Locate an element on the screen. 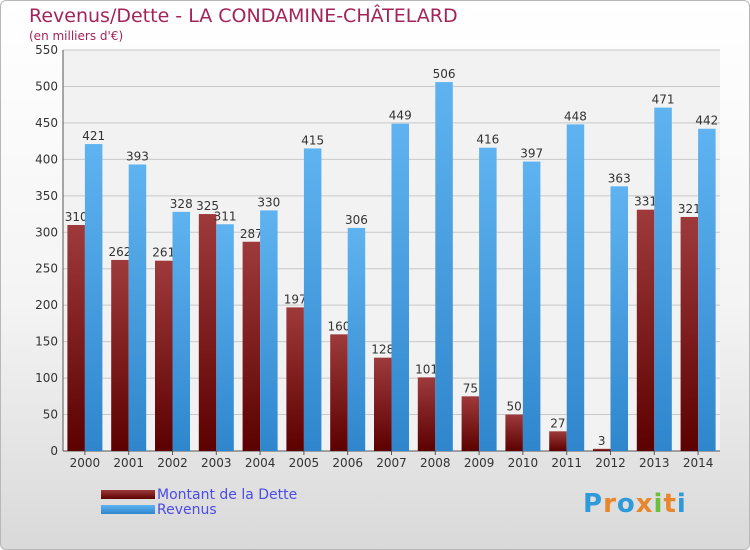  y-tick-label: 400 is located at coordinates (46, 159).